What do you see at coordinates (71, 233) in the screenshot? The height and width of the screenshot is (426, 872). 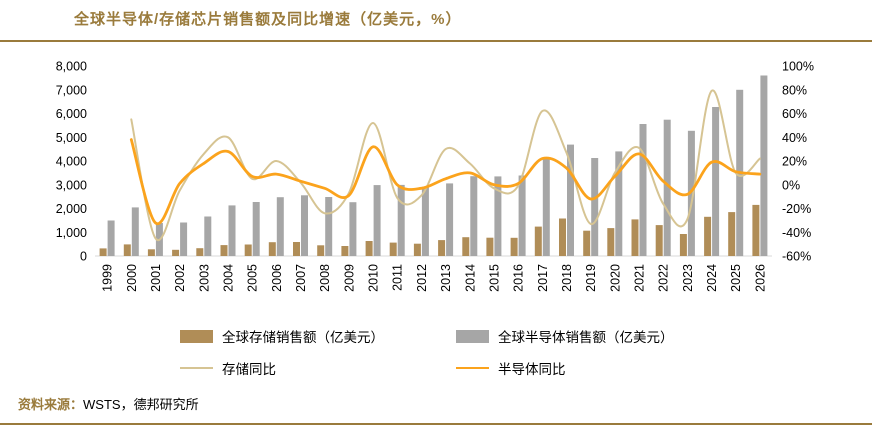 I see `left-axis-tick: 1,000` at bounding box center [71, 233].